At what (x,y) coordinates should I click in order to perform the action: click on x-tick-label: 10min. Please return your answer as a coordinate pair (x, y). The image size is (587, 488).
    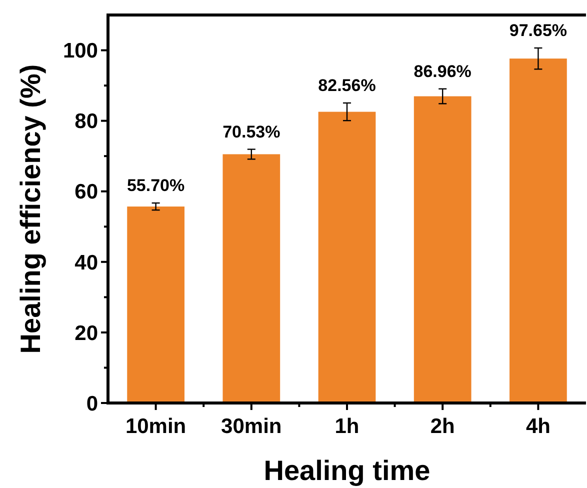
    Looking at the image, I should click on (155, 426).